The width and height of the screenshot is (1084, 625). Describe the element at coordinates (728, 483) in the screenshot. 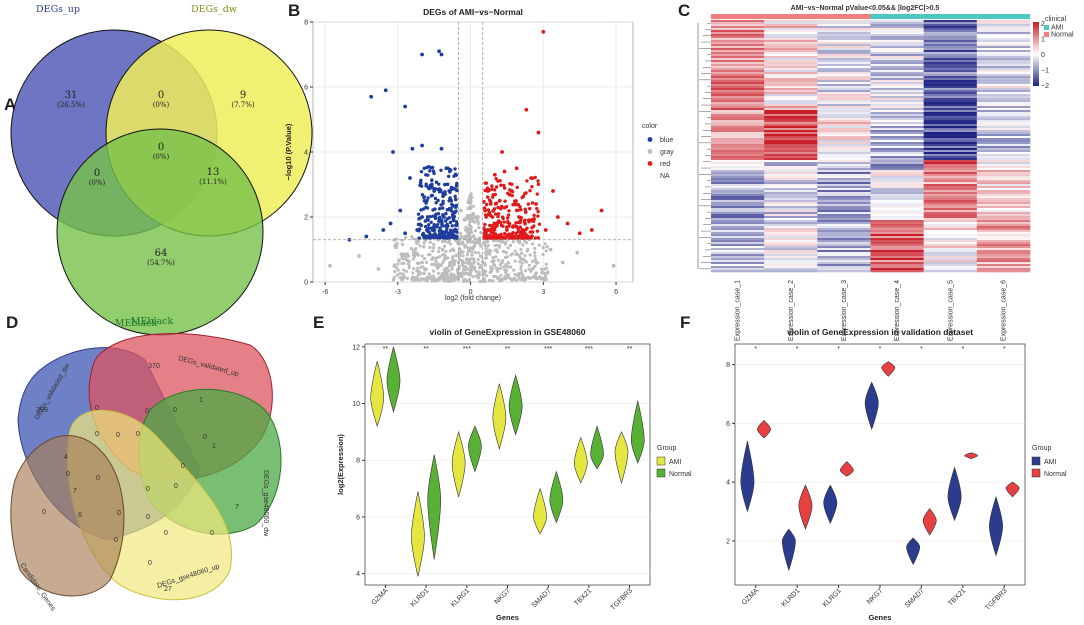

I see `y-tick-label: 4` at that location.